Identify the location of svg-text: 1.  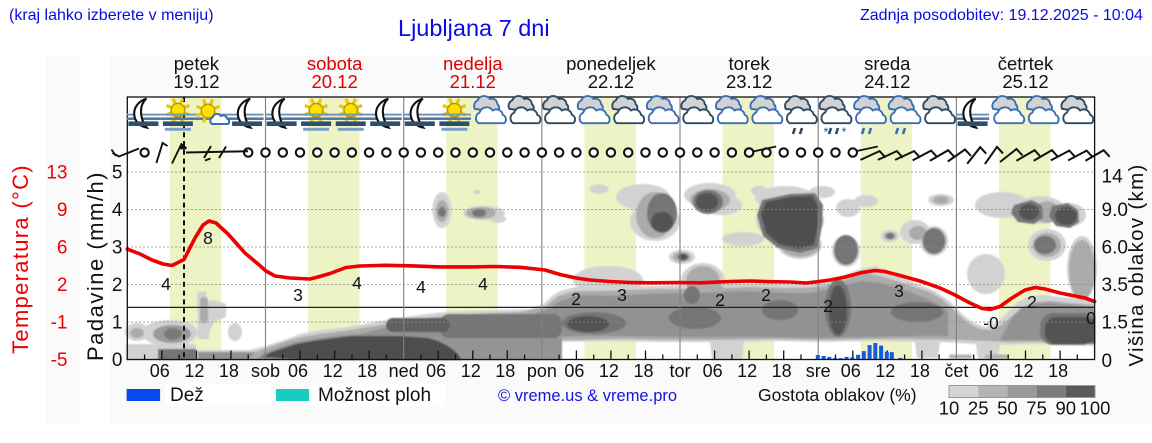
(117, 323).